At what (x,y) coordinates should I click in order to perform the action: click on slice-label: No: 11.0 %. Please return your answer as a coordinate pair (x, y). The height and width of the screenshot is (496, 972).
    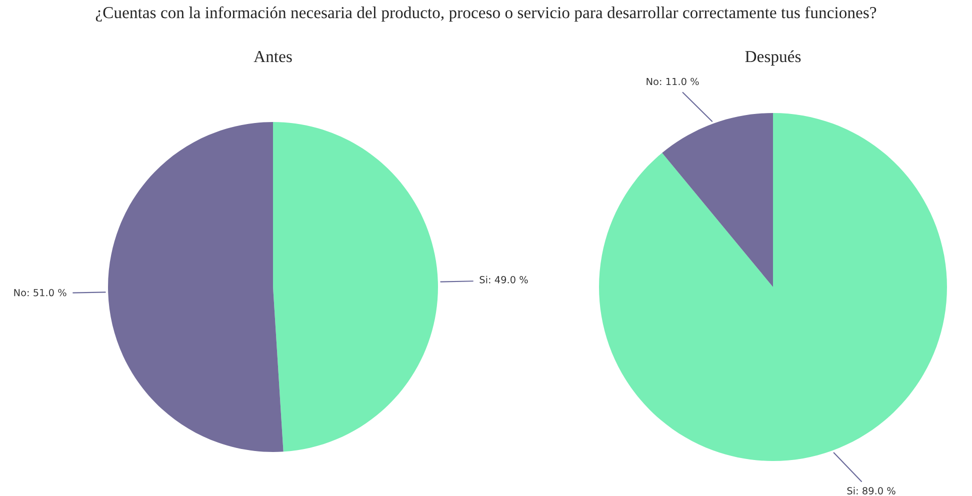
    Looking at the image, I should click on (672, 82).